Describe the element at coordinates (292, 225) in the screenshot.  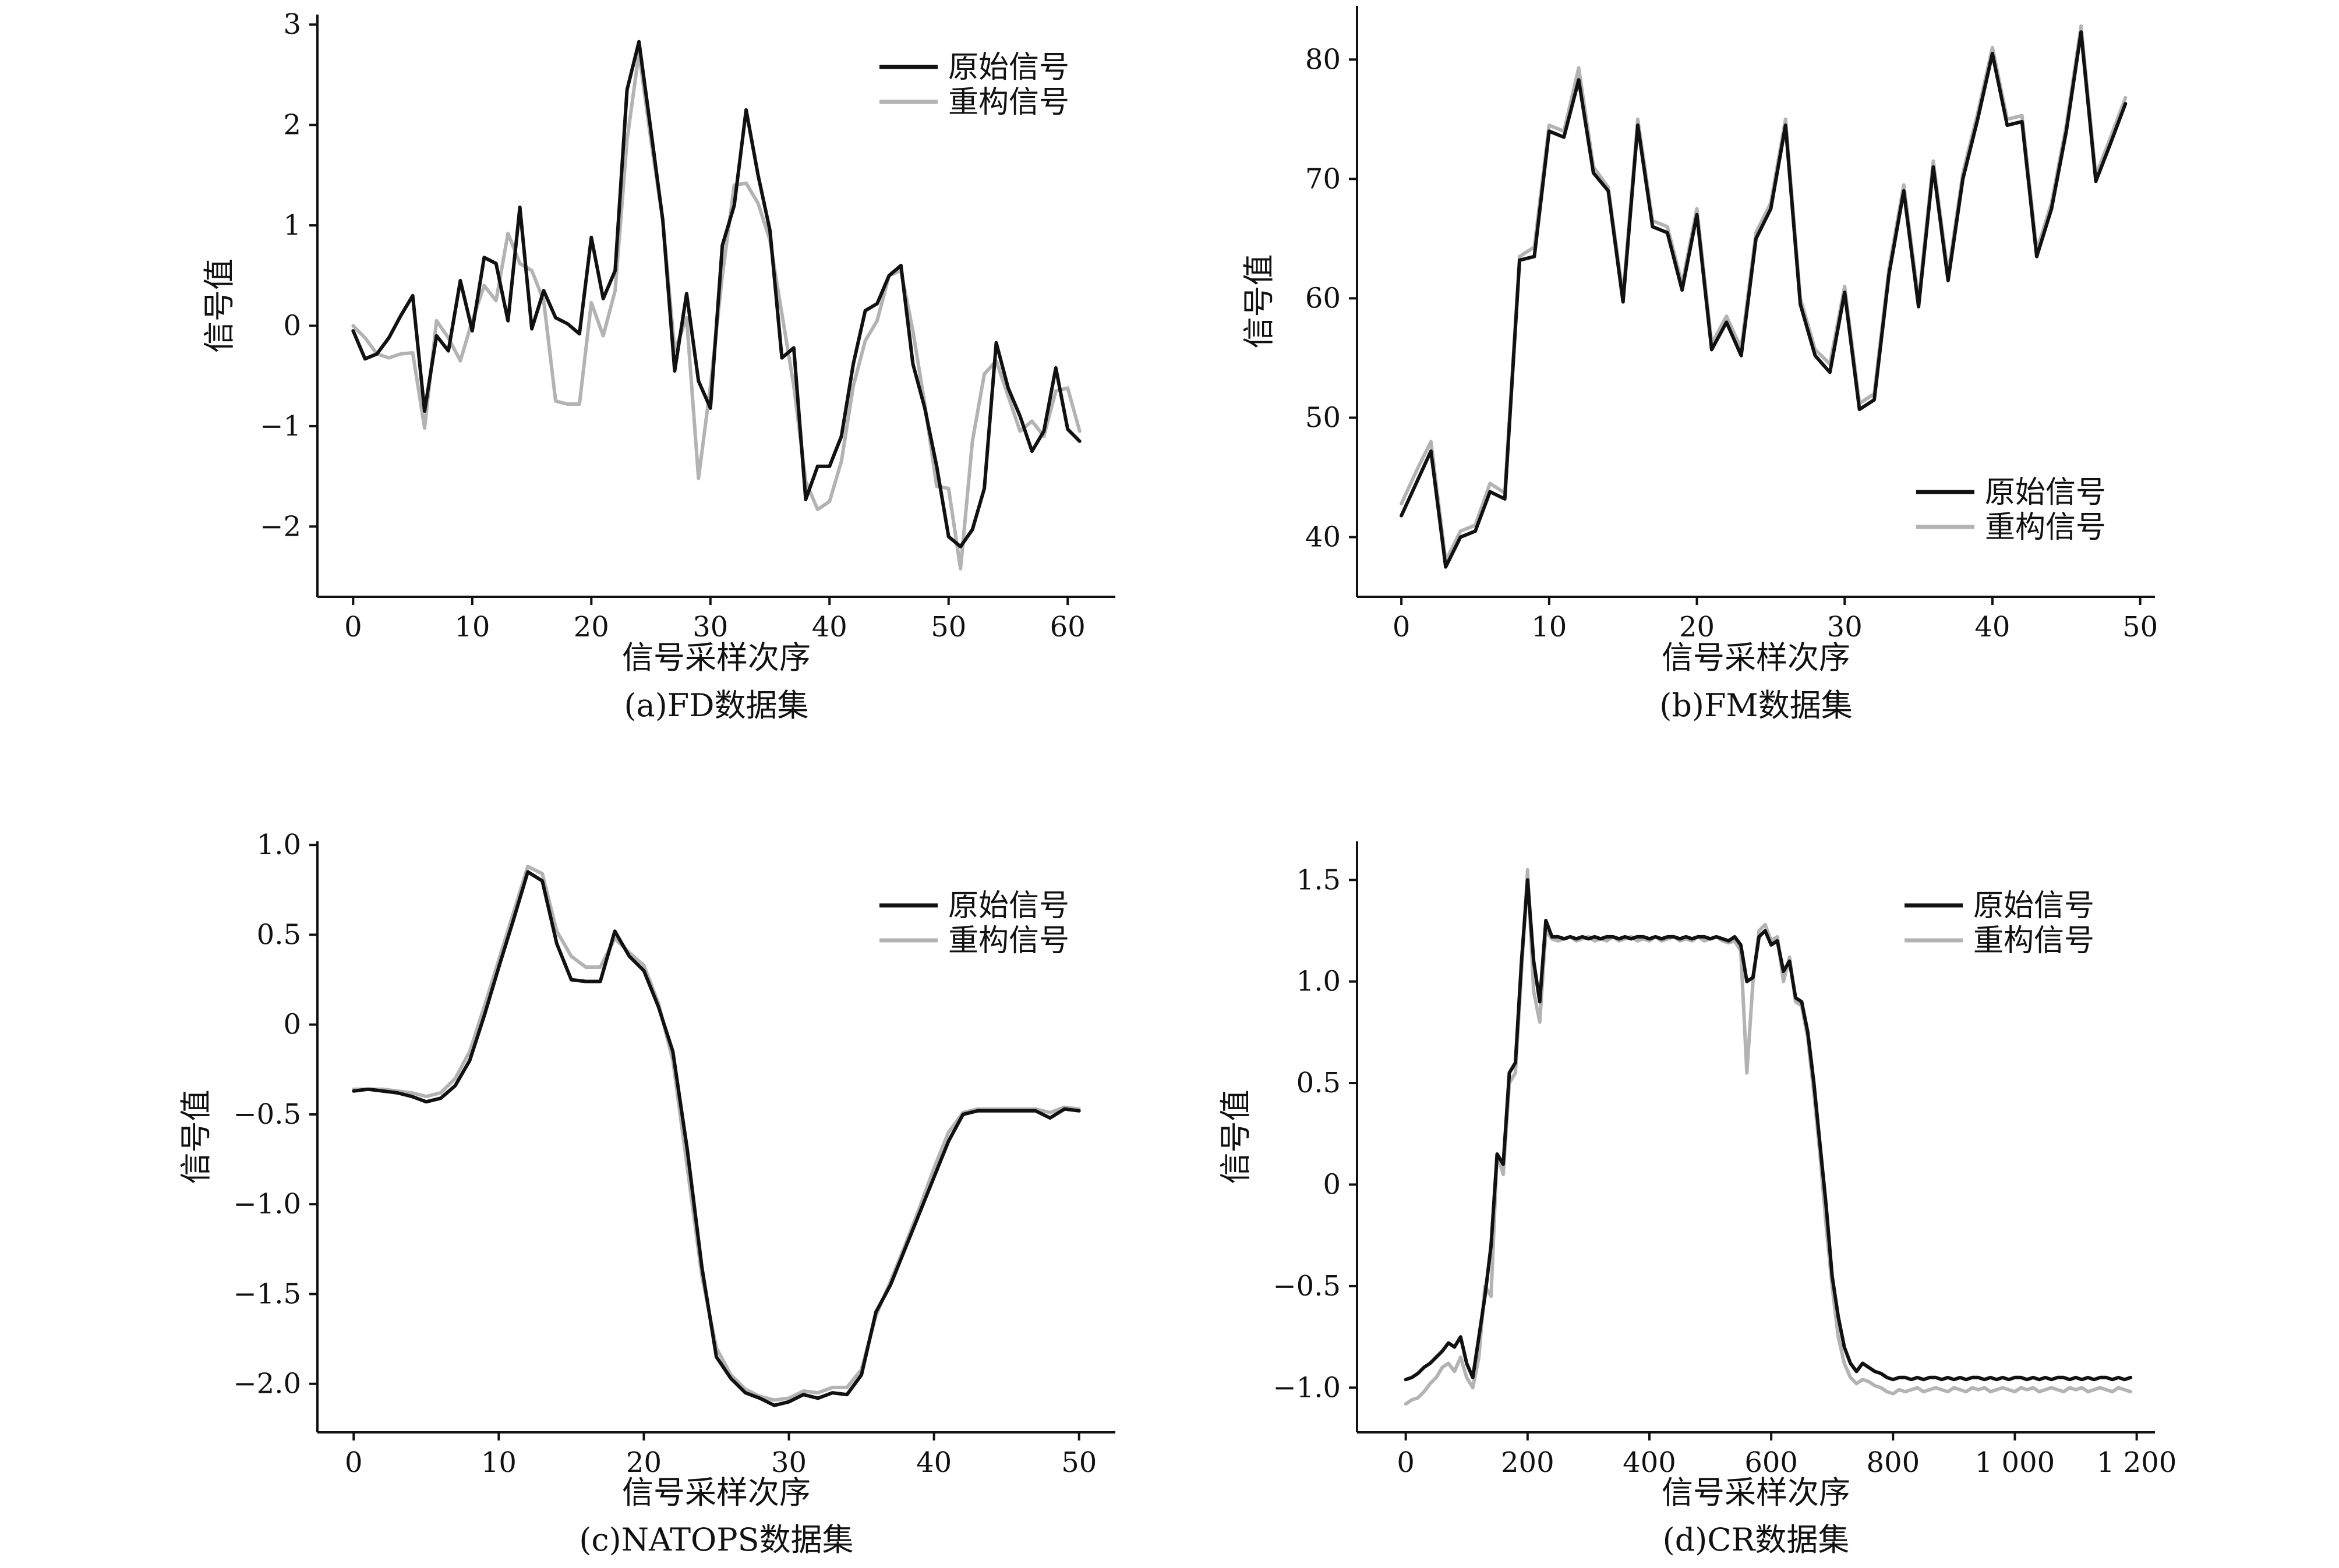
I see `y-tick-label: 1` at that location.